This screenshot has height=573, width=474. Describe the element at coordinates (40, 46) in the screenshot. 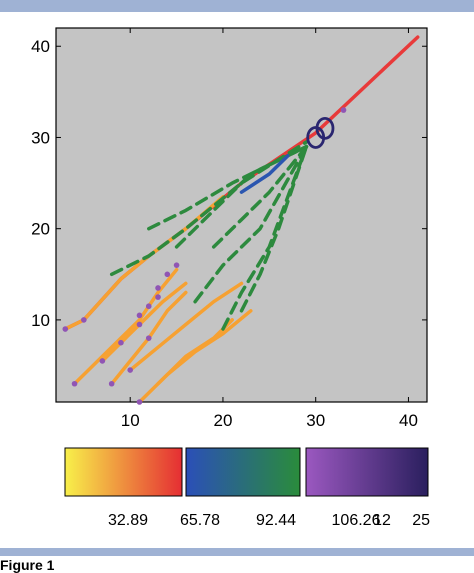

I see `y-tick-label-40: 40` at that location.